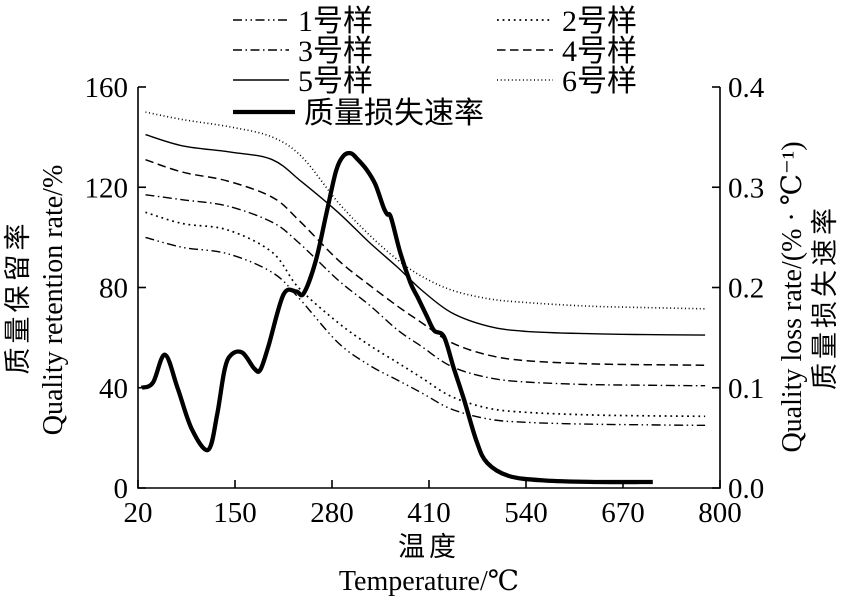 The height and width of the screenshot is (600, 855). What do you see at coordinates (429, 513) in the screenshot?
I see `x-tick-label: 410` at bounding box center [429, 513].